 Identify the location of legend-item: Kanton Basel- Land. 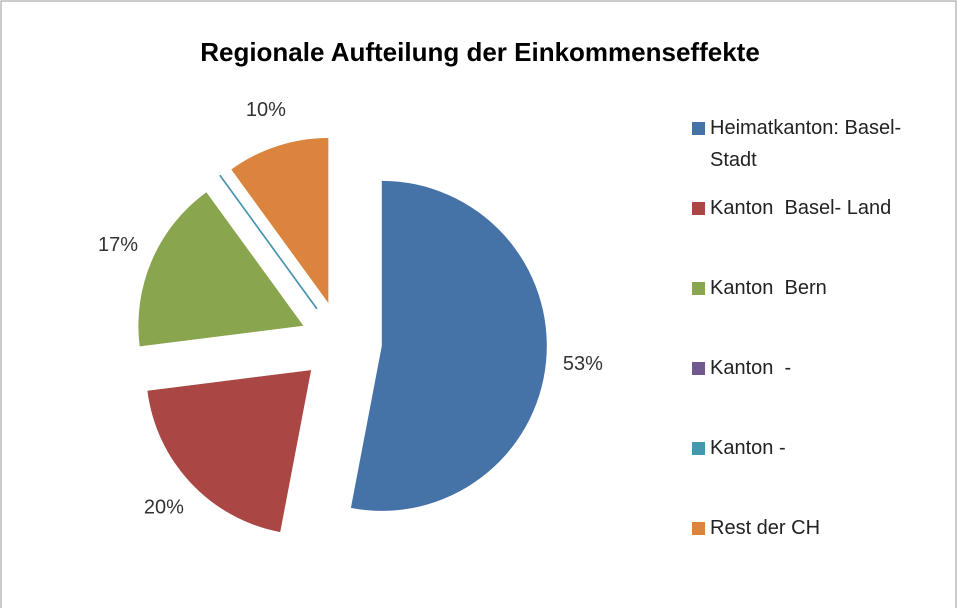
(813, 208).